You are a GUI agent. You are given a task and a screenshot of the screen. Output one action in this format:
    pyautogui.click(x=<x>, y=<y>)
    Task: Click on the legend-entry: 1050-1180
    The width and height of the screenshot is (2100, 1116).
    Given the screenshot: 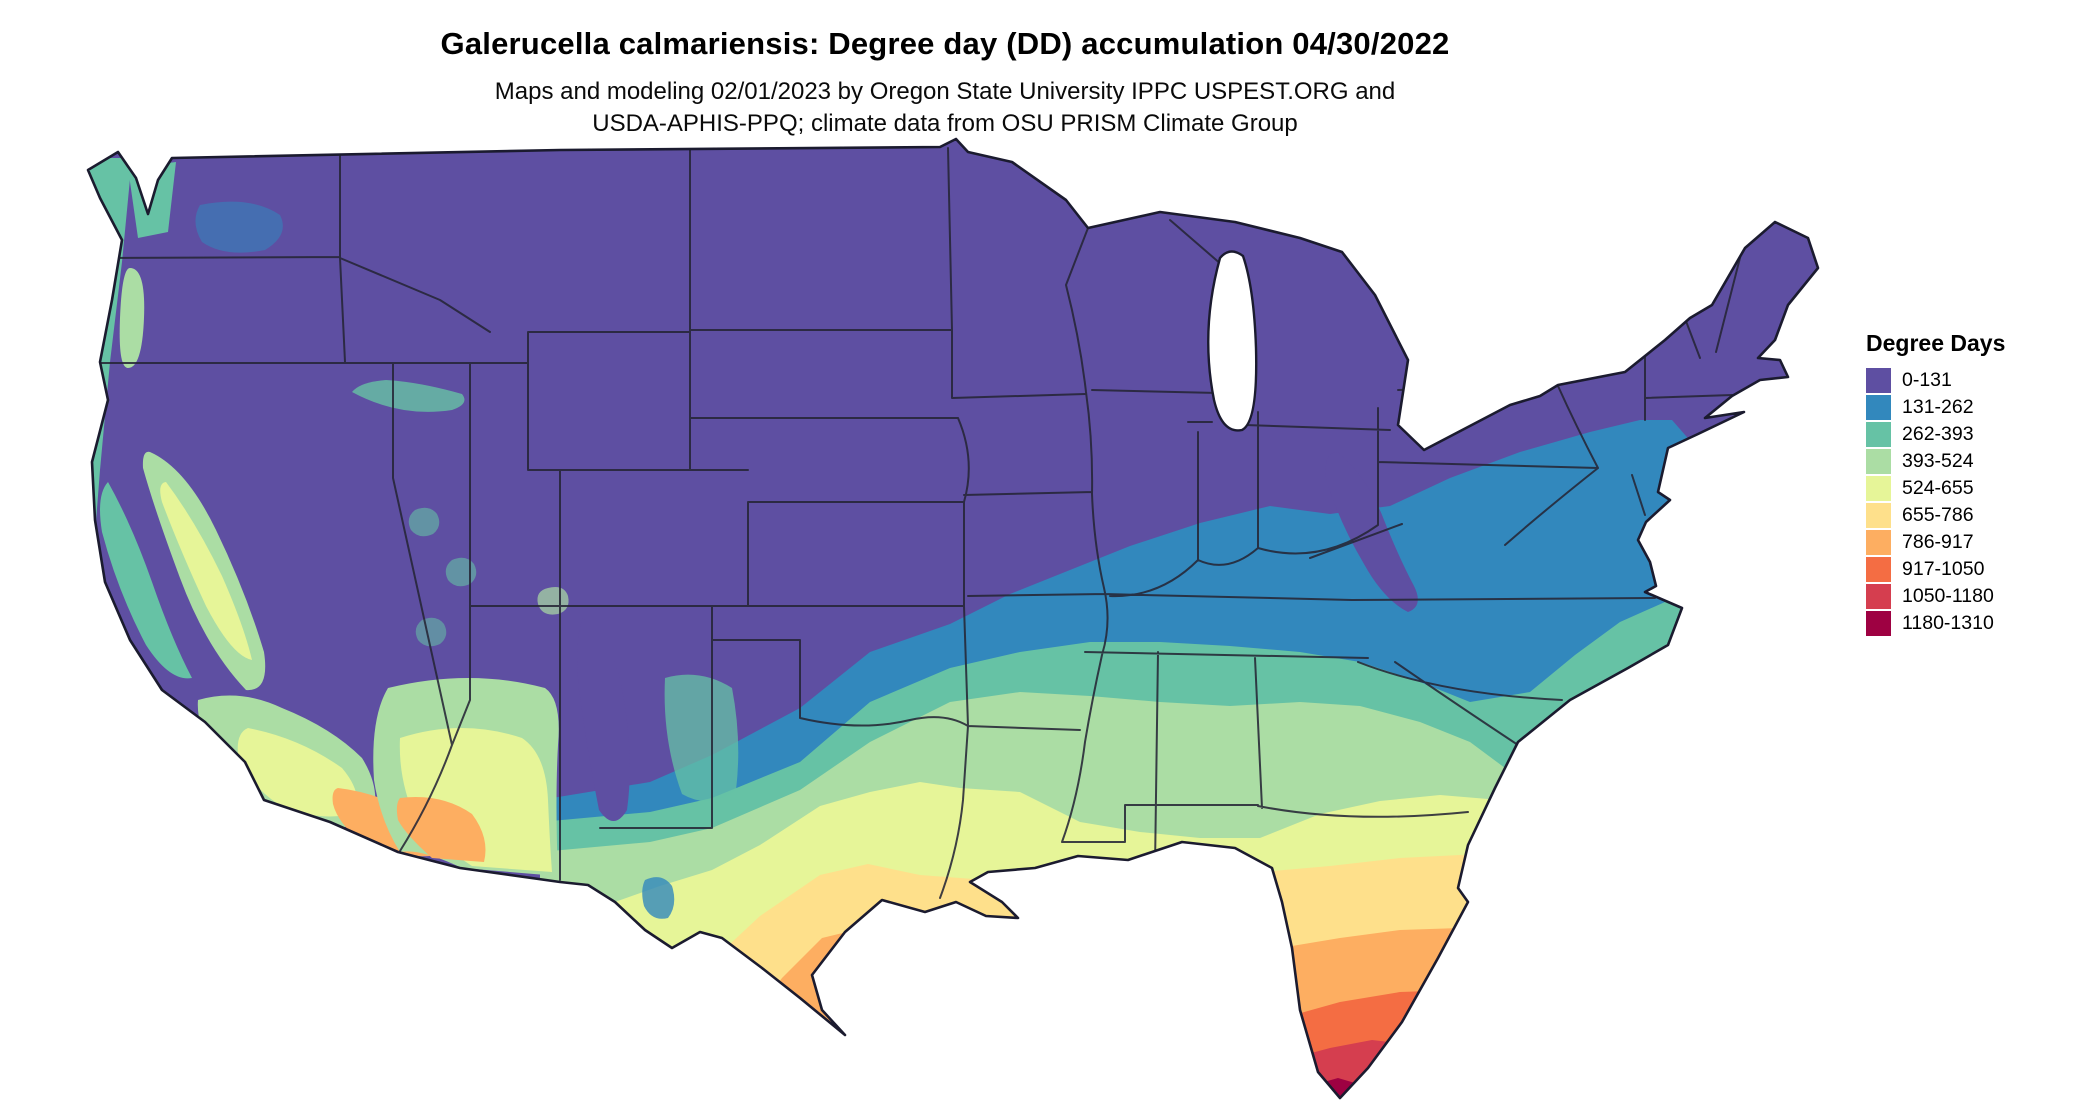 What is the action you would take?
    pyautogui.click(x=1935, y=596)
    